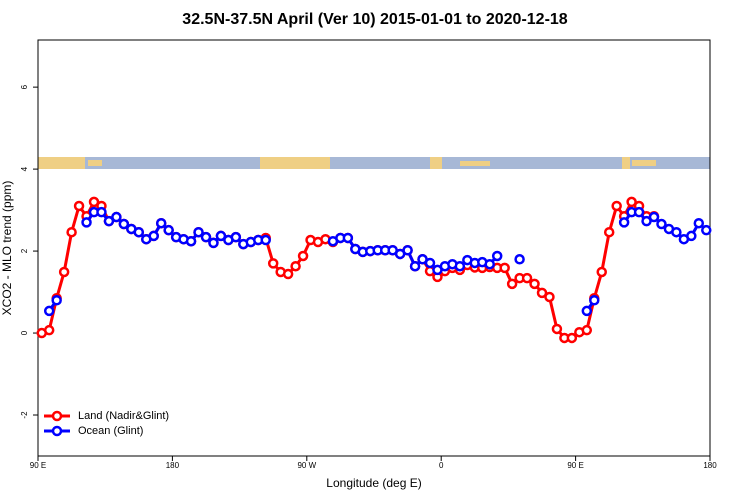 This screenshot has height=500, width=750. I want to click on y-axis-label: XCO2 - MLO trend (ppm), so click(7, 248).